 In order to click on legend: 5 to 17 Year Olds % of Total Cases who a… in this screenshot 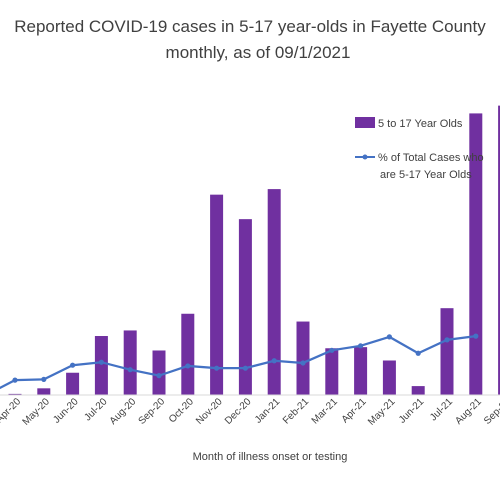, I will do `click(419, 149)`.